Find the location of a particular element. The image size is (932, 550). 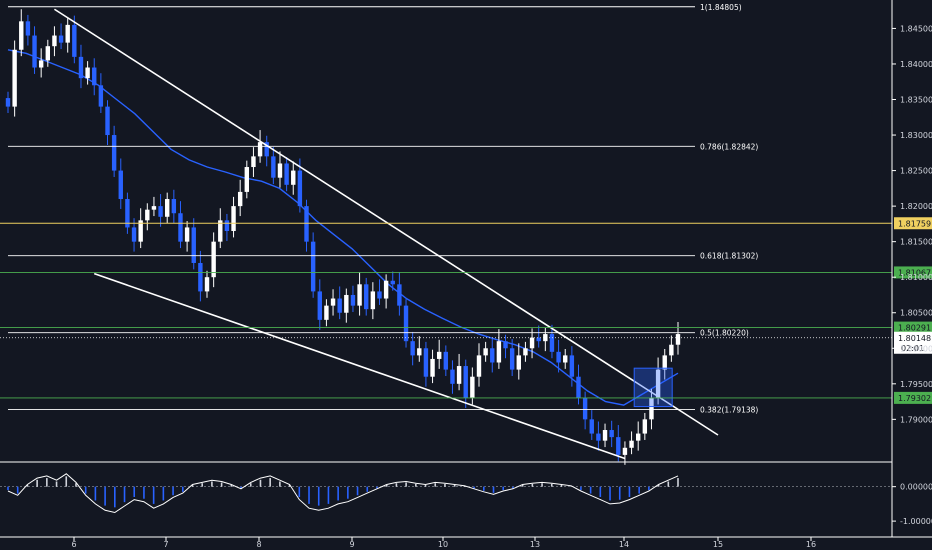

fib-level-label: 0.786(1.82842) is located at coordinates (729, 146).